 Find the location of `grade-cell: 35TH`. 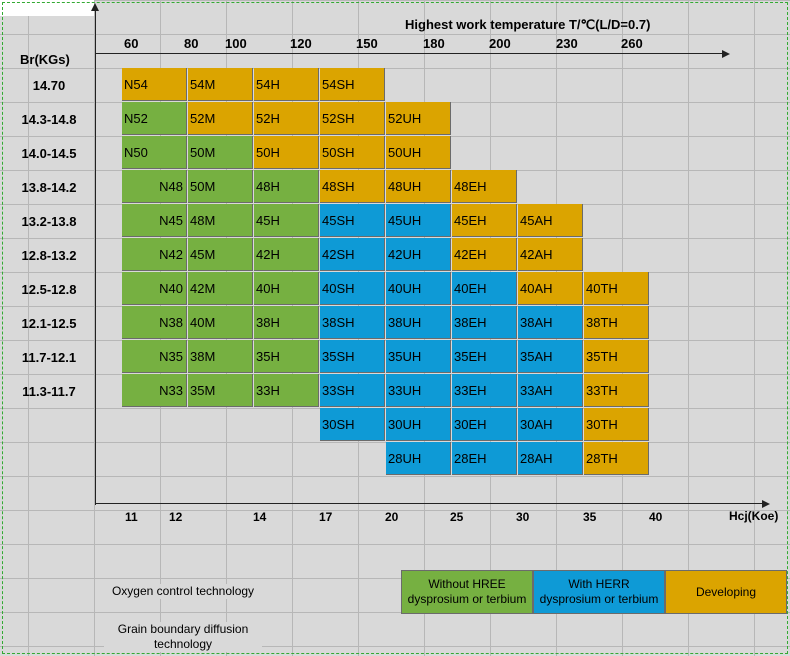

grade-cell: 35TH is located at coordinates (616, 356).